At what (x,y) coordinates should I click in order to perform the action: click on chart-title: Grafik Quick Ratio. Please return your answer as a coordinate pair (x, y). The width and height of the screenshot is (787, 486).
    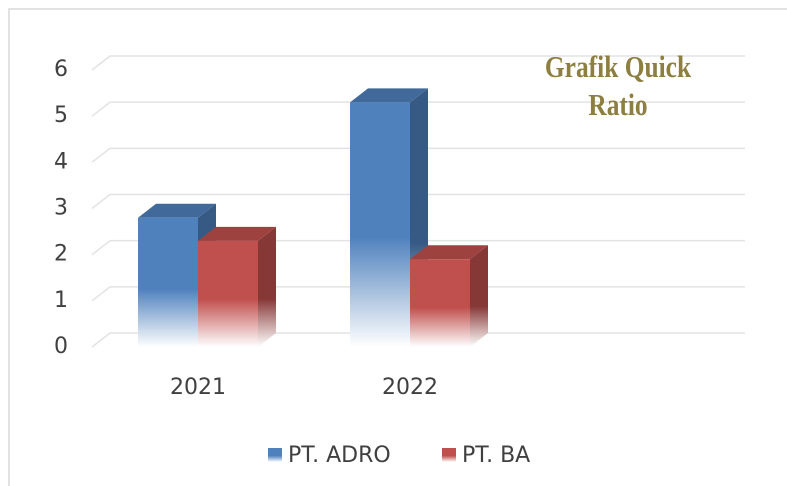
    Looking at the image, I should click on (618, 85).